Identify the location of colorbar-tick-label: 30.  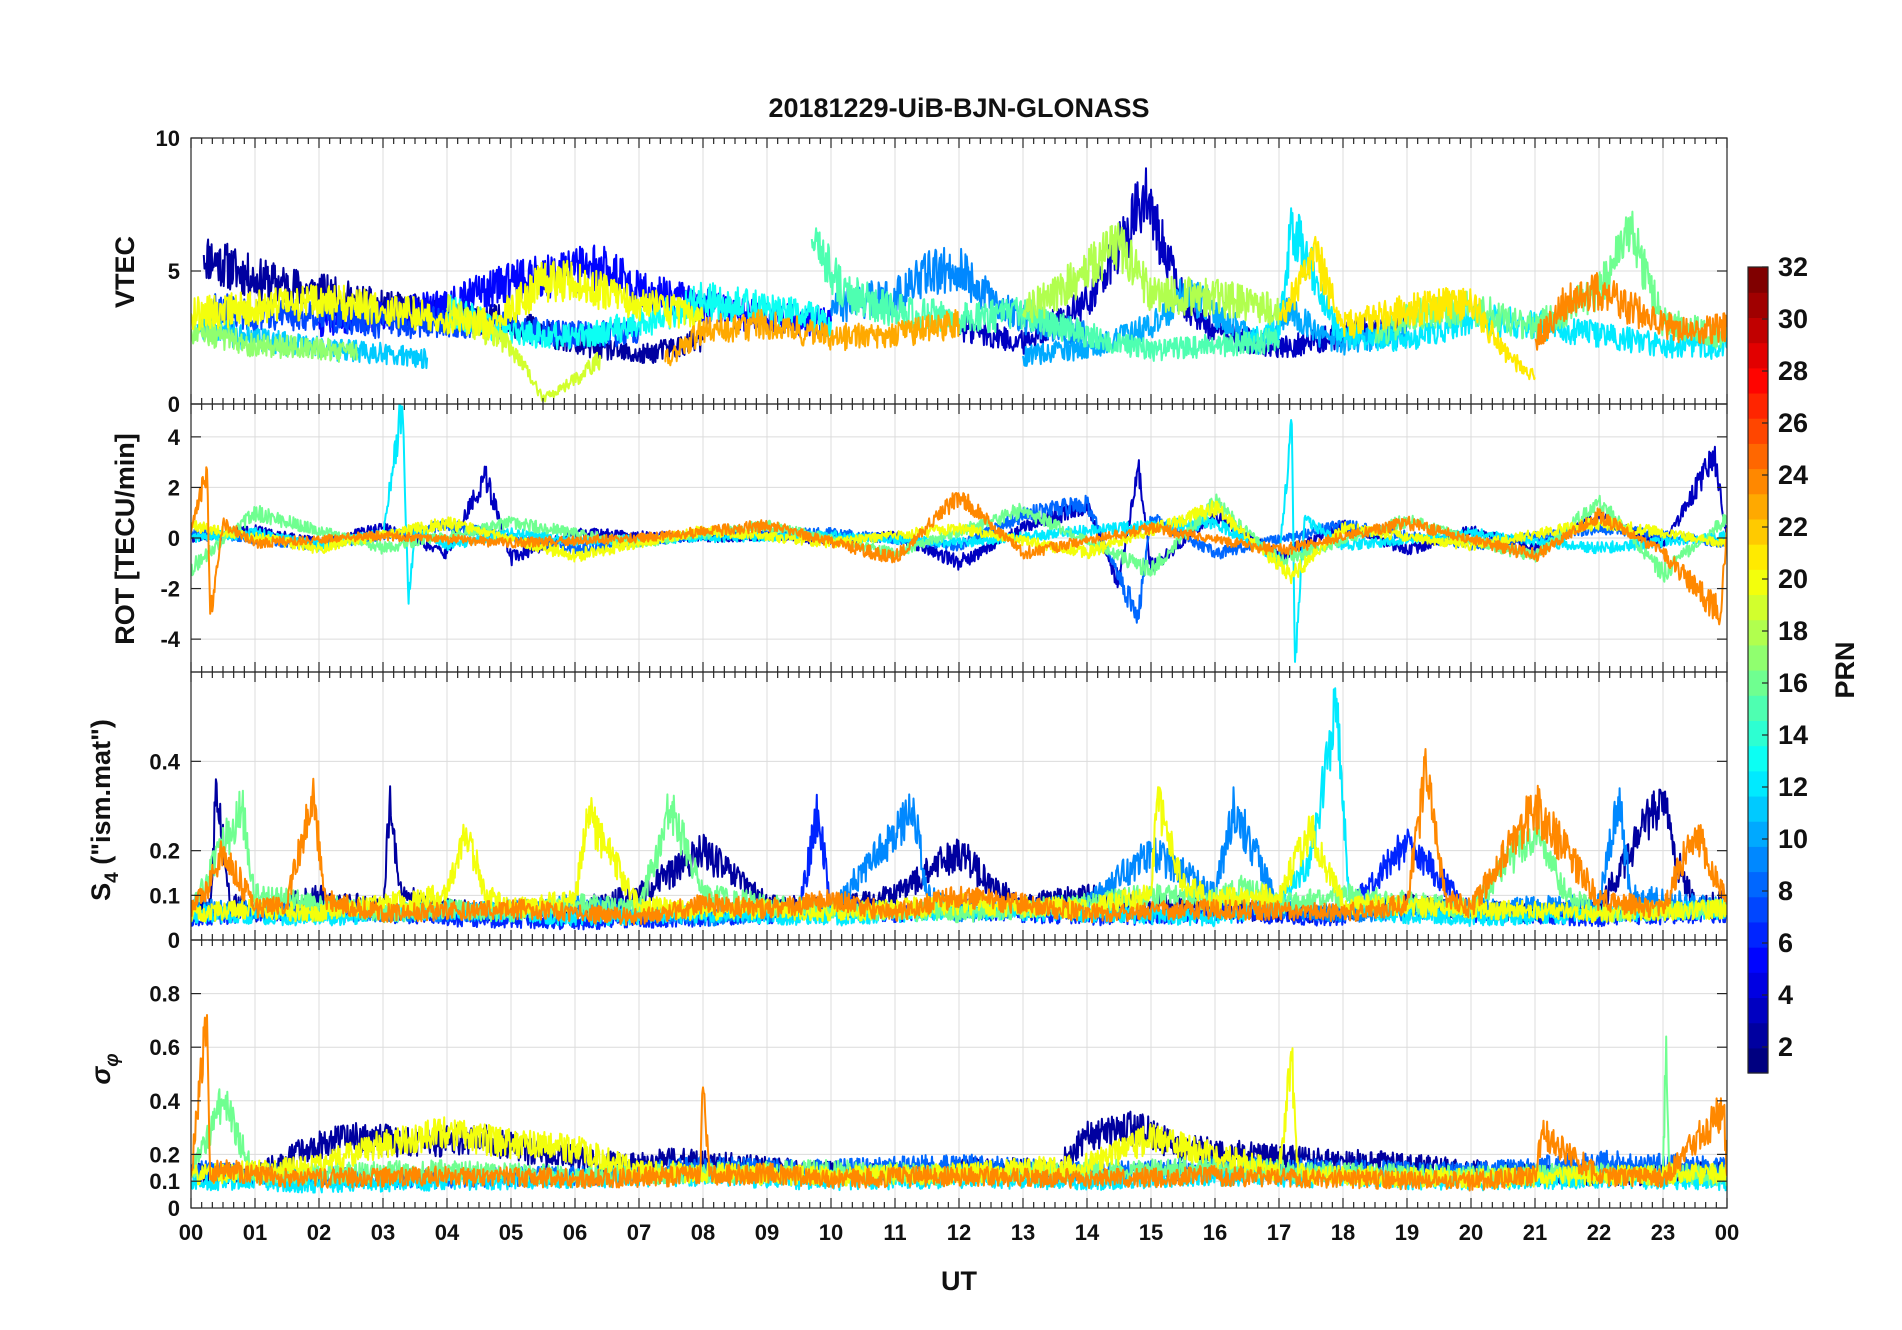
(1793, 319).